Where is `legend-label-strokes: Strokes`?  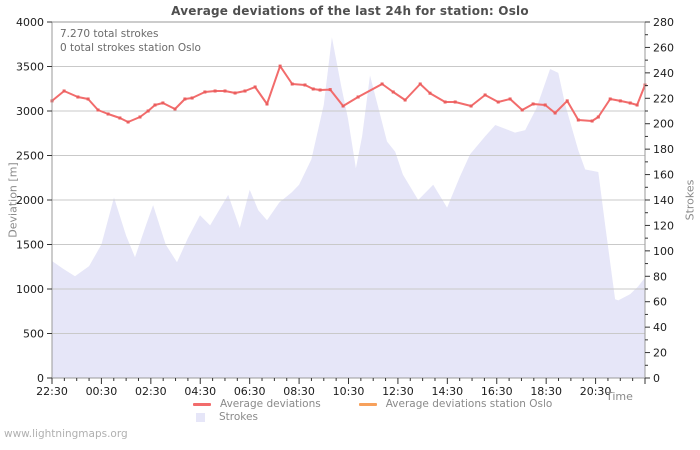
legend-label-strokes: Strokes is located at coordinates (238, 417).